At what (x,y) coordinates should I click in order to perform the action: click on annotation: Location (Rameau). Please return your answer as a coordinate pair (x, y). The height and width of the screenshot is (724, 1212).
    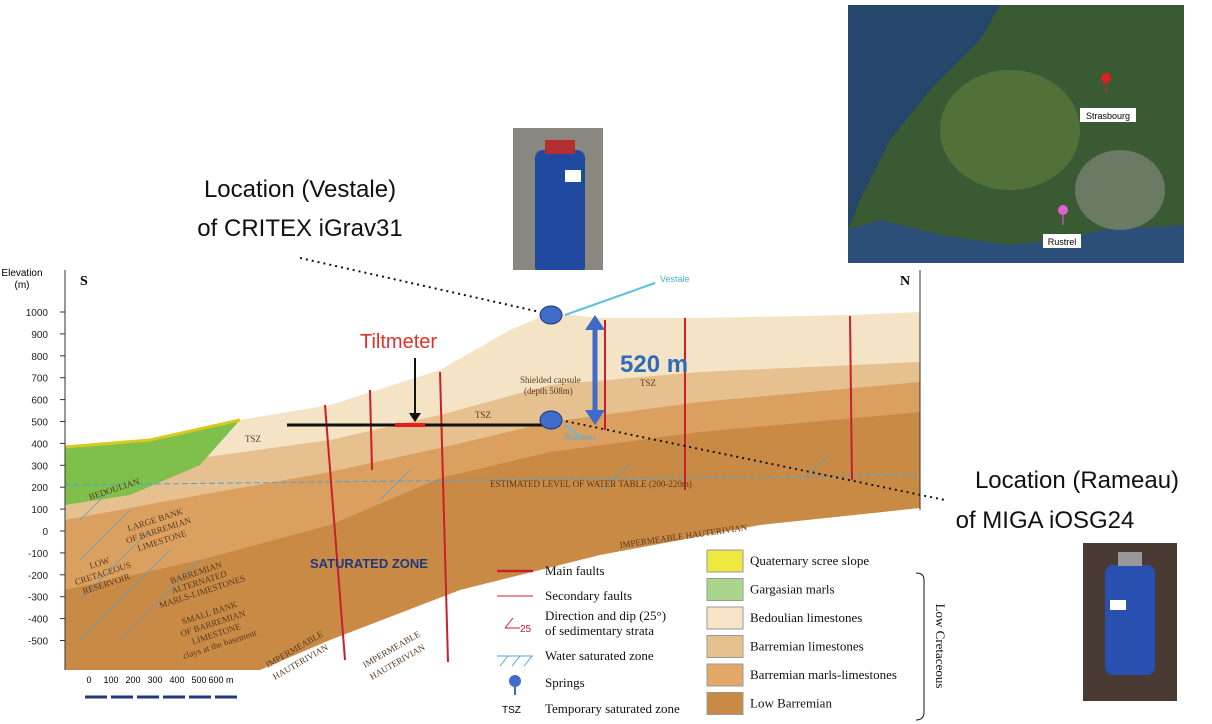
    Looking at the image, I should click on (1077, 480).